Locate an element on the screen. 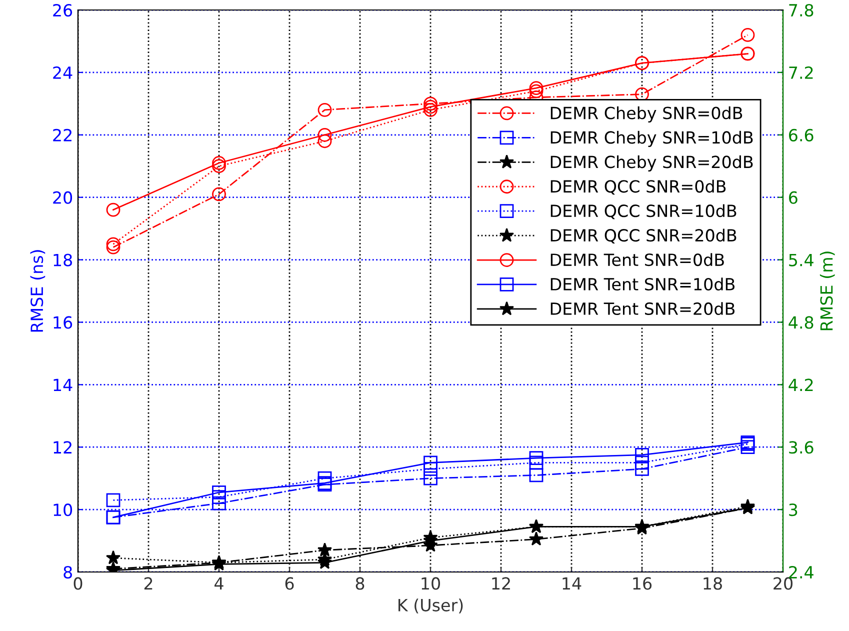 The image size is (849, 631). y-tick-label: 24 is located at coordinates (62, 72).